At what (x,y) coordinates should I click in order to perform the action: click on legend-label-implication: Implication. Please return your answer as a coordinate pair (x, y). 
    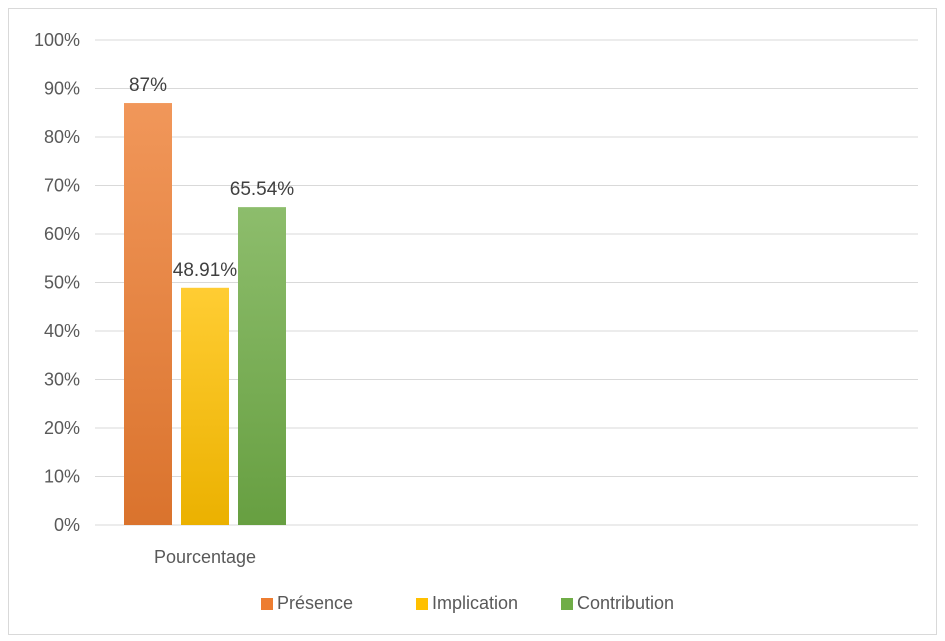
    Looking at the image, I should click on (475, 603).